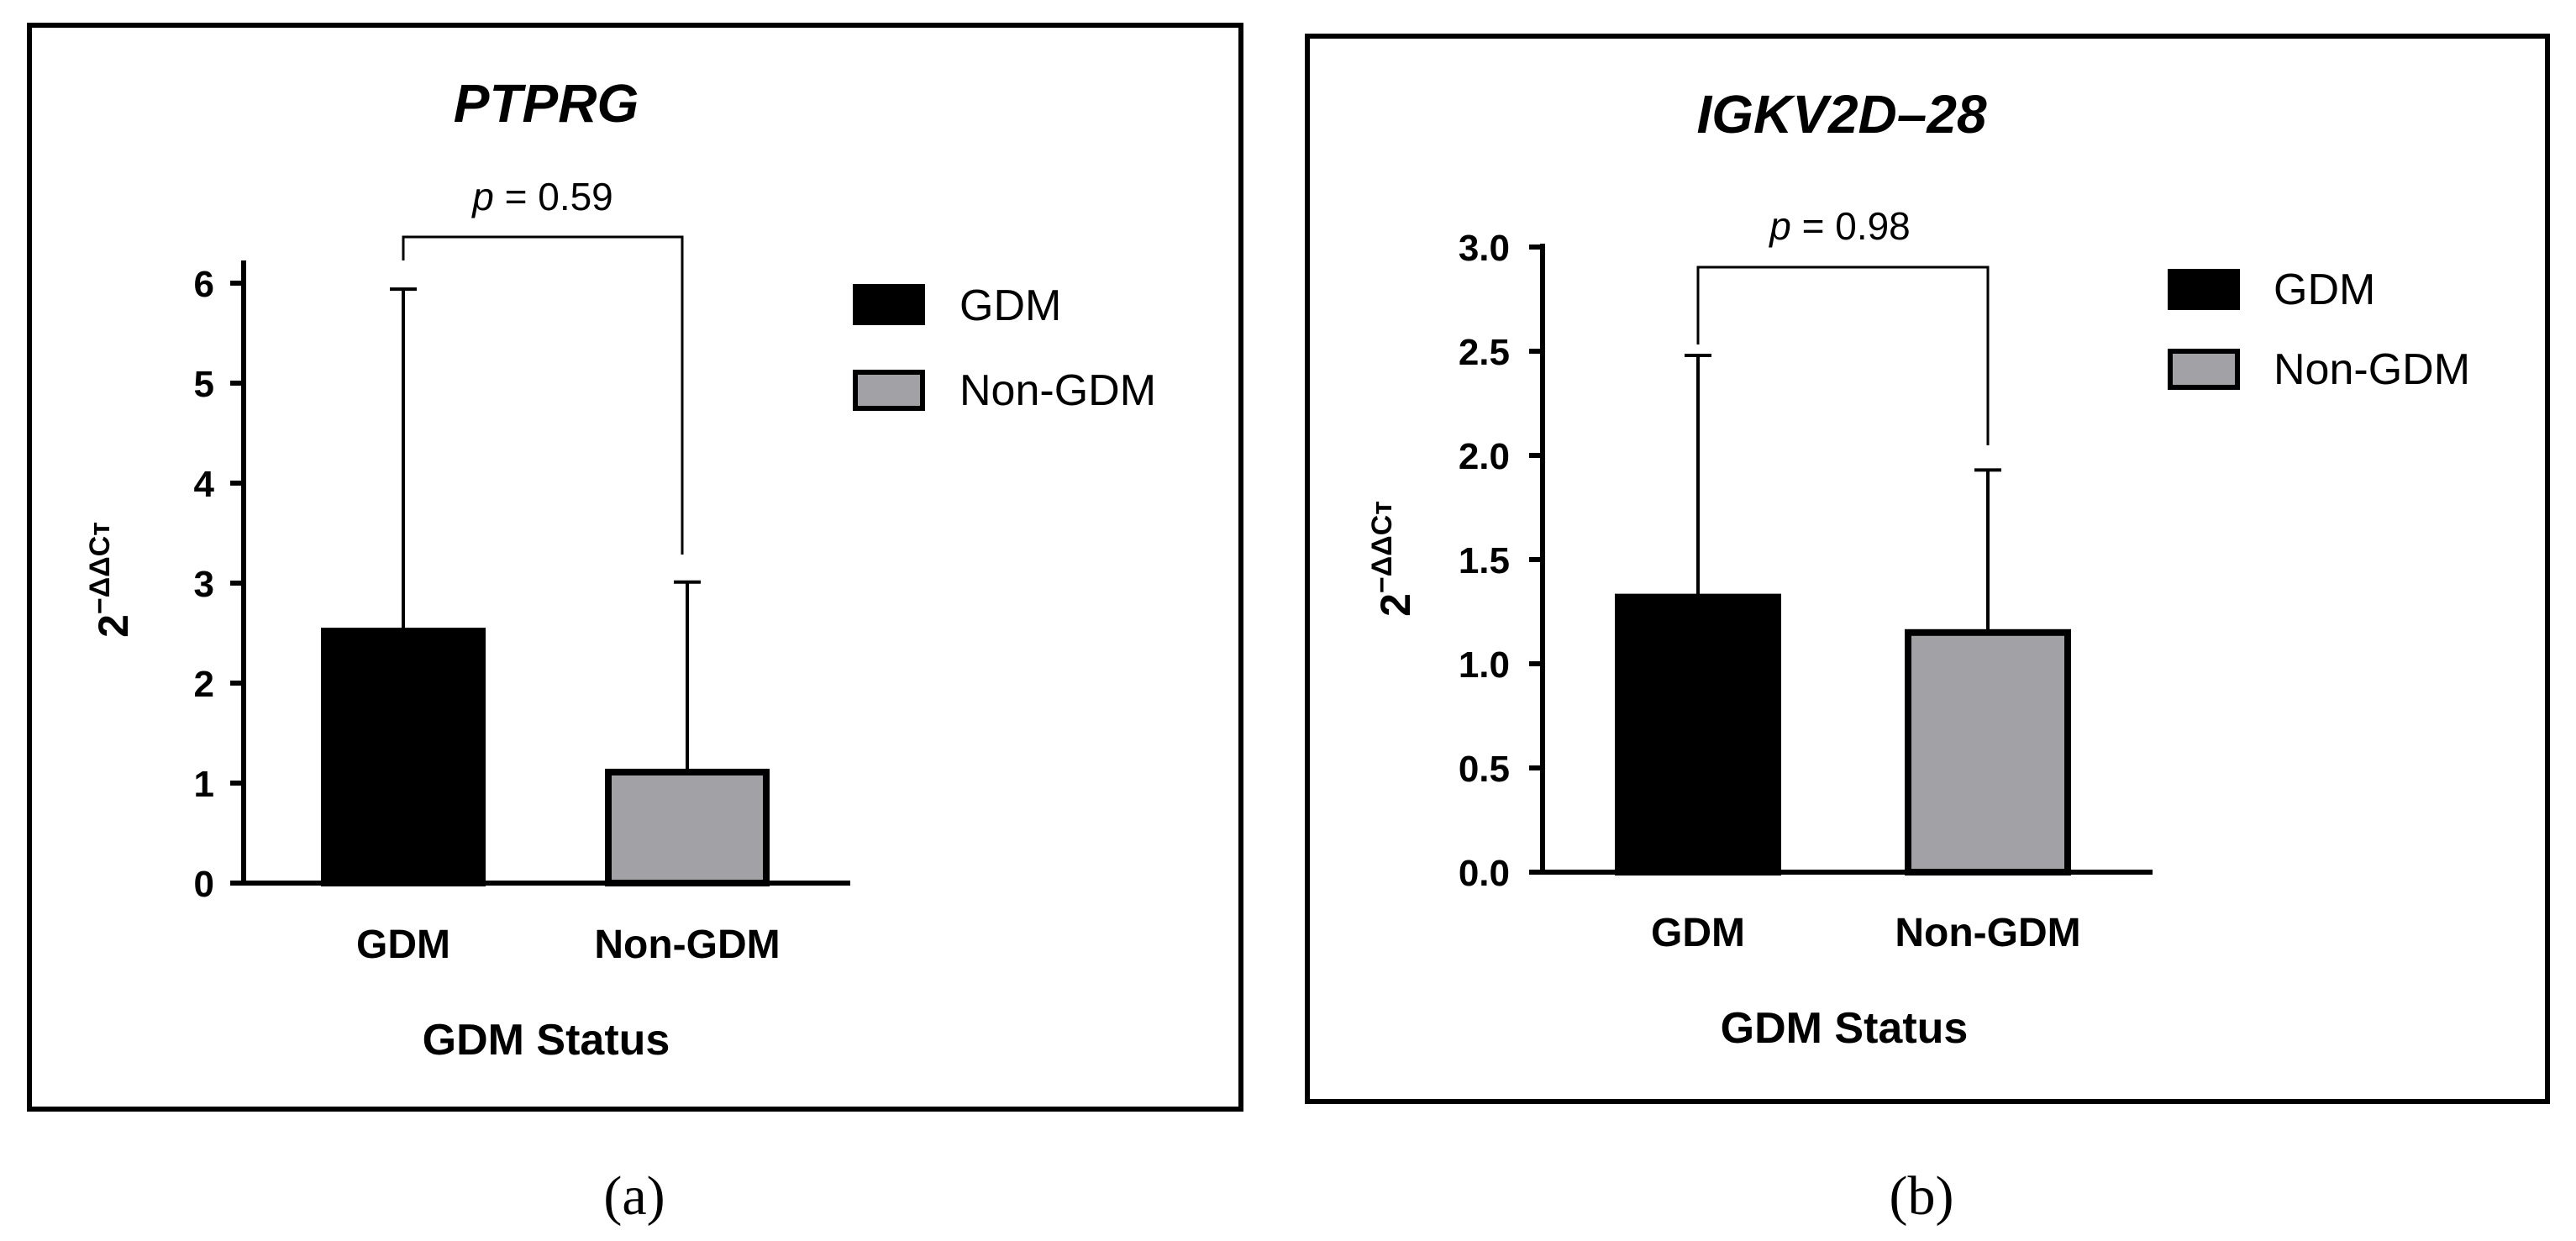  What do you see at coordinates (204, 785) in the screenshot?
I see `panel-a-ytick-label: 1` at bounding box center [204, 785].